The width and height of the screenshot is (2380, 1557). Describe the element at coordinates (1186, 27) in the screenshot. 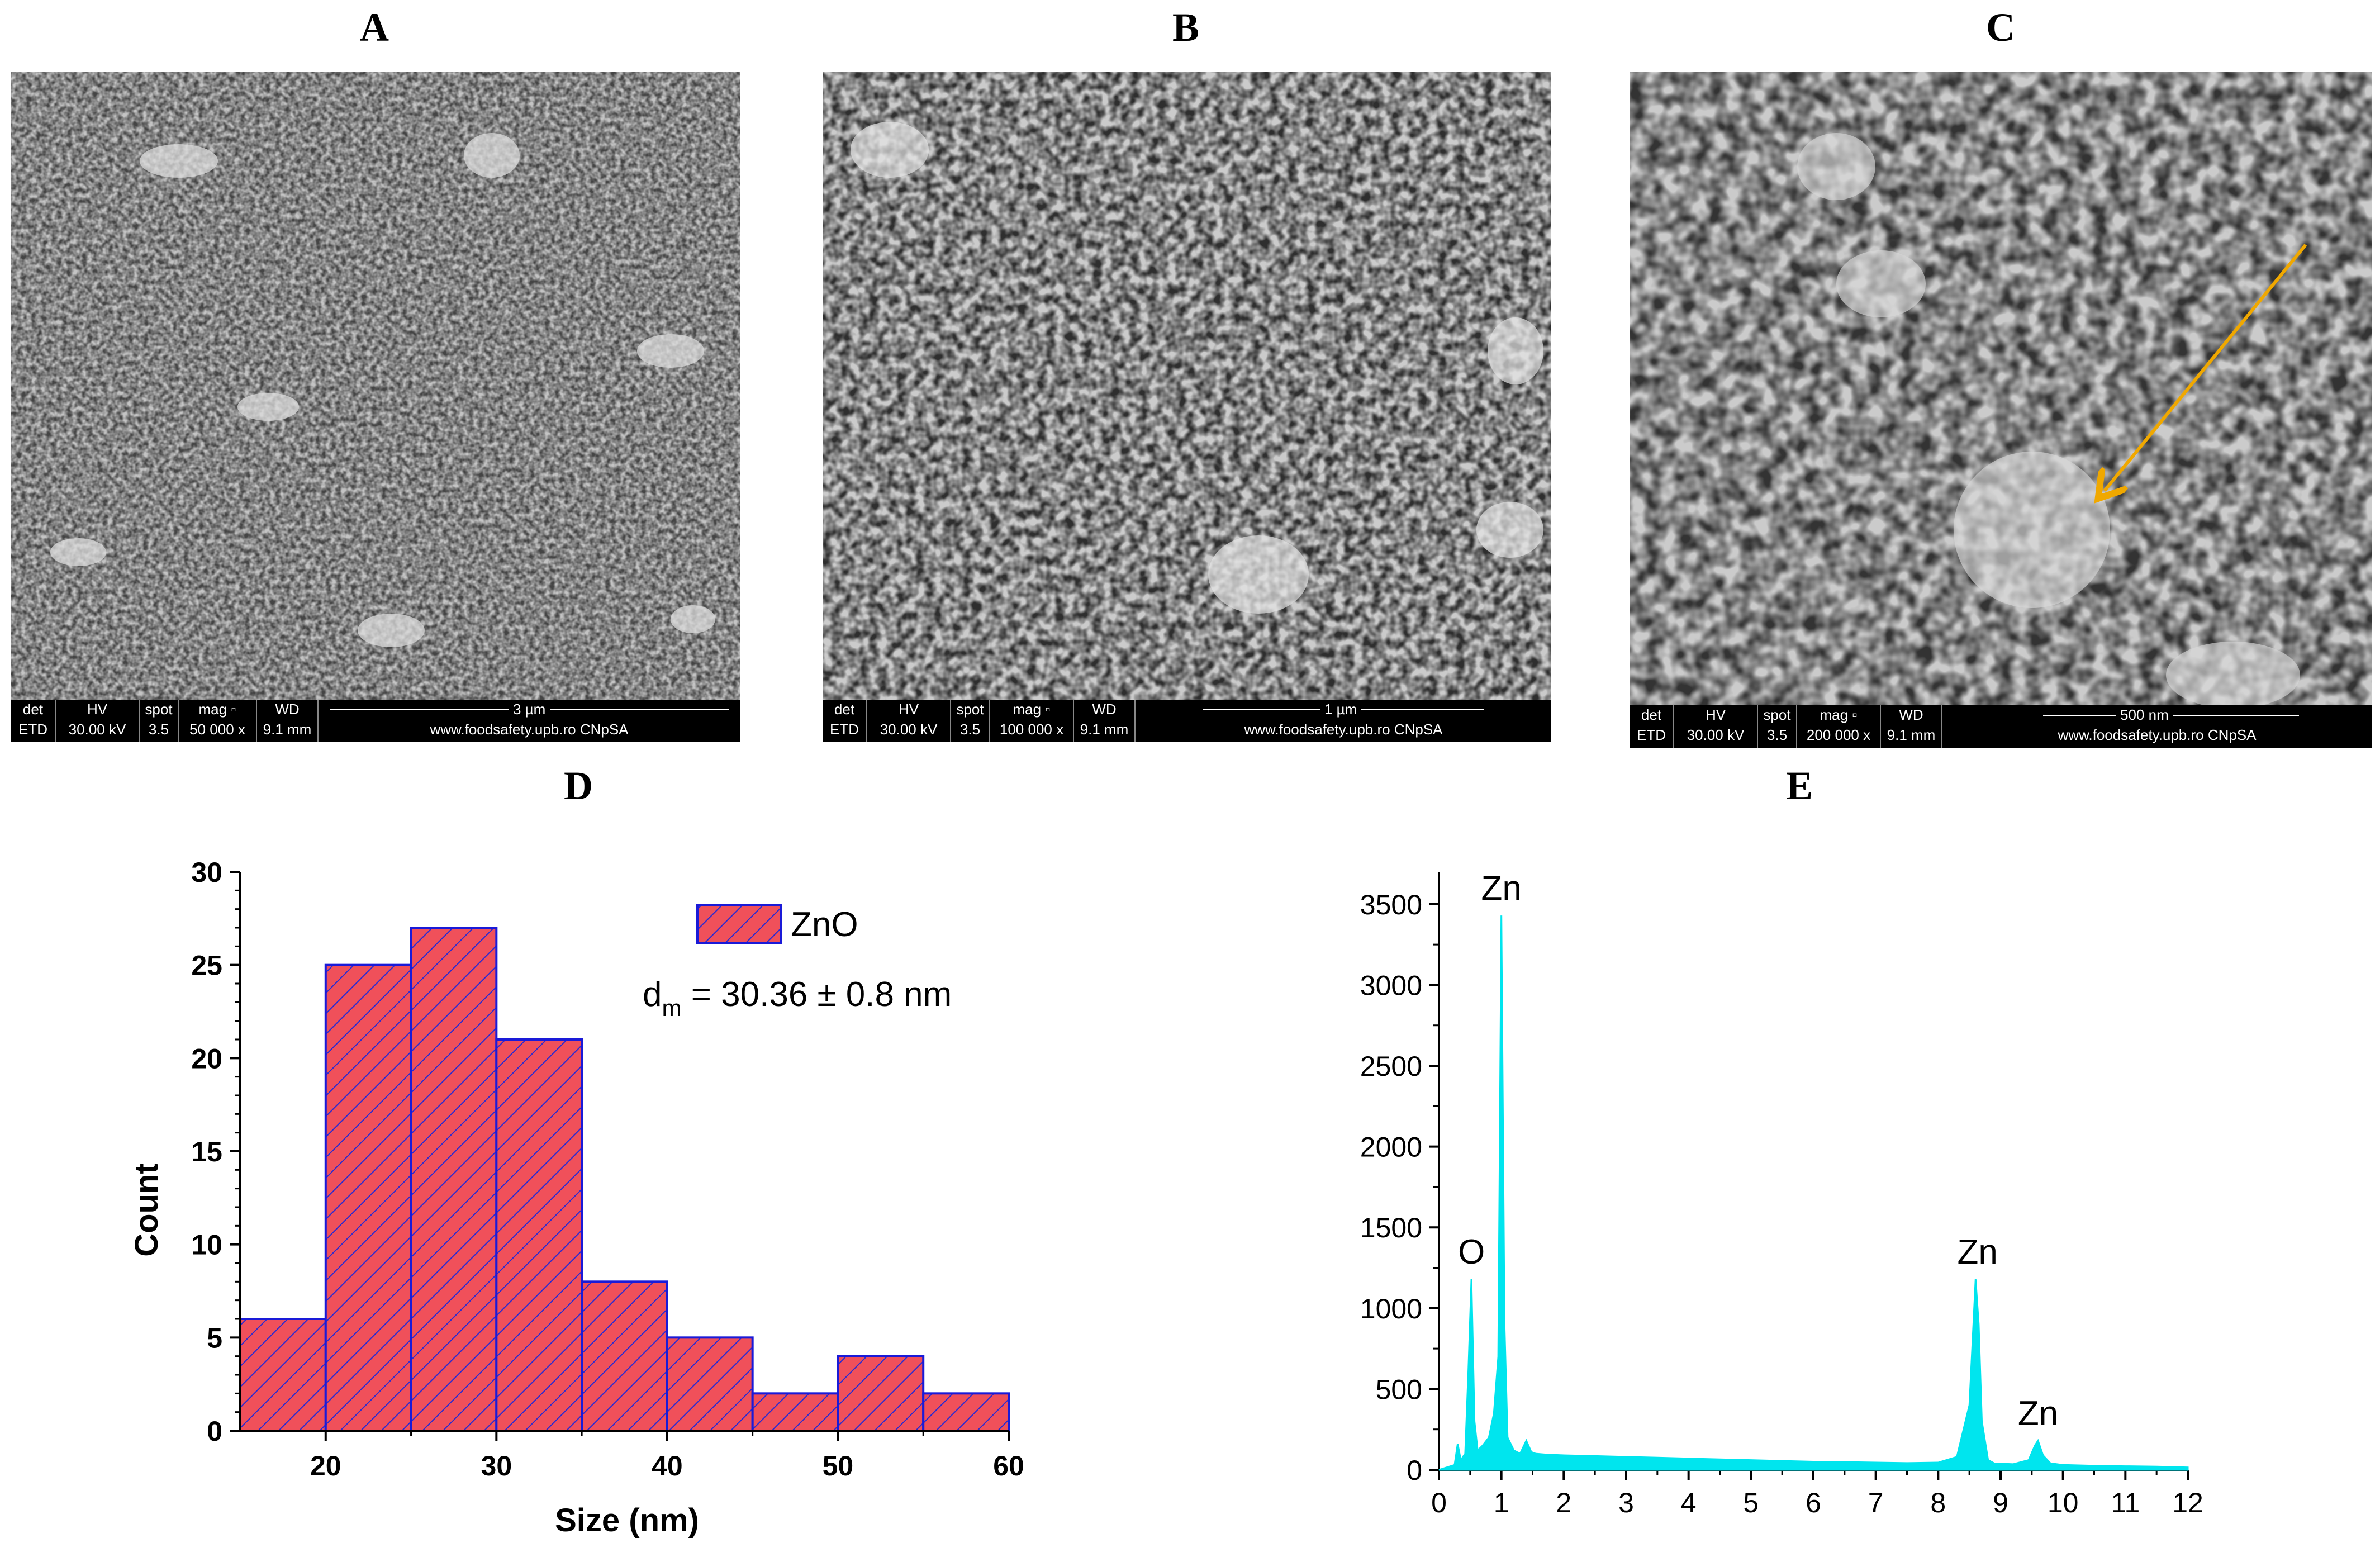

I see `panel-label-b: B` at that location.